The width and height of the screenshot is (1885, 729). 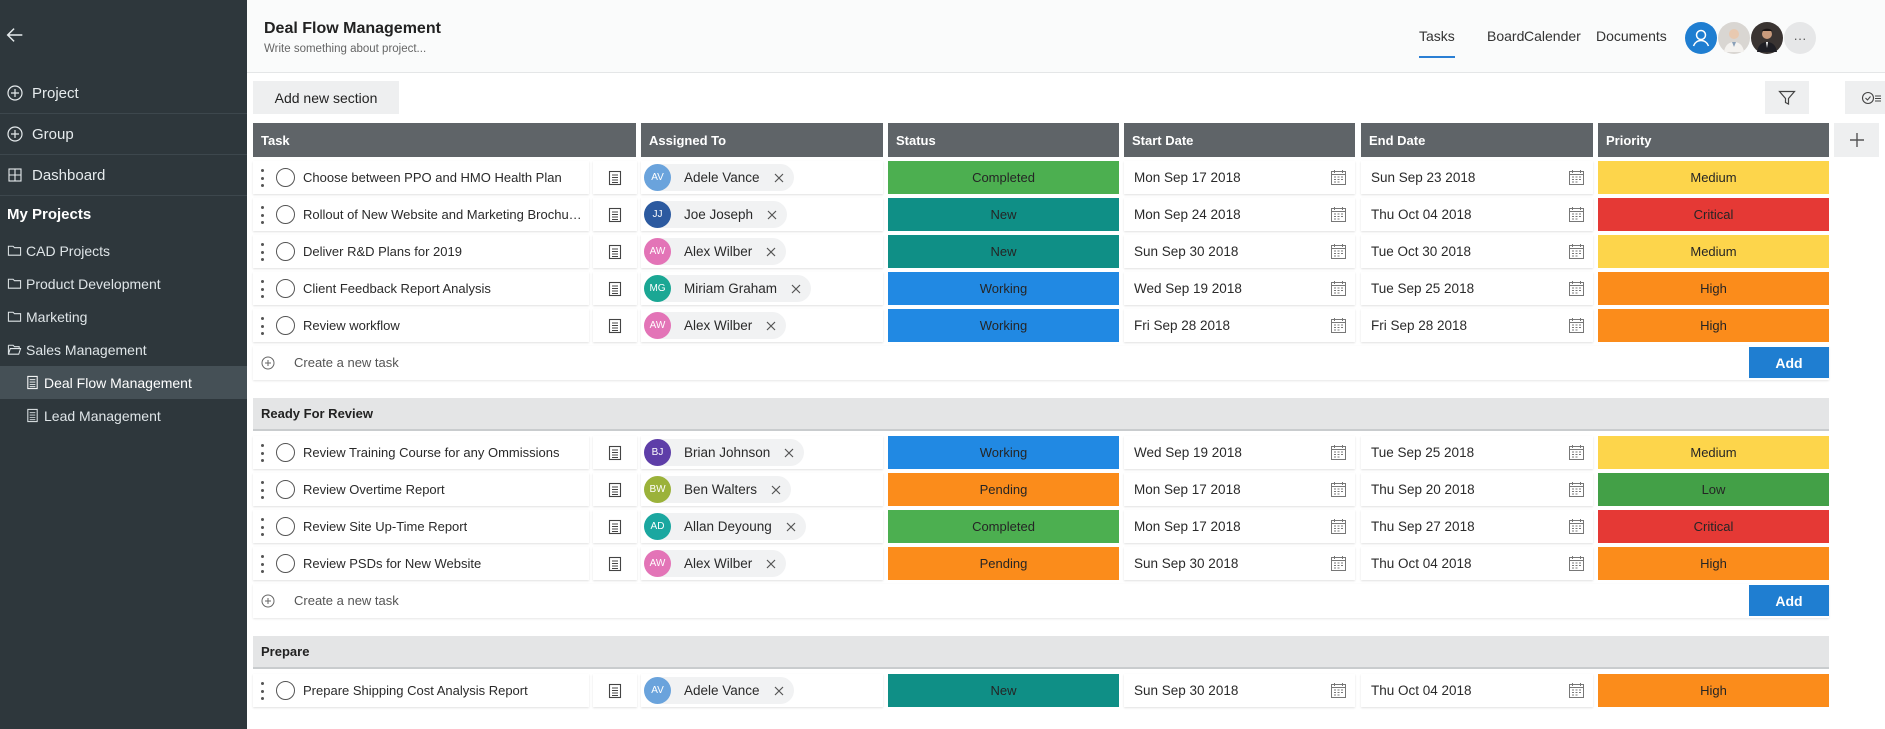 I want to click on task-cell: Choose between PPO and HMO Health Plan, so click(x=421, y=177).